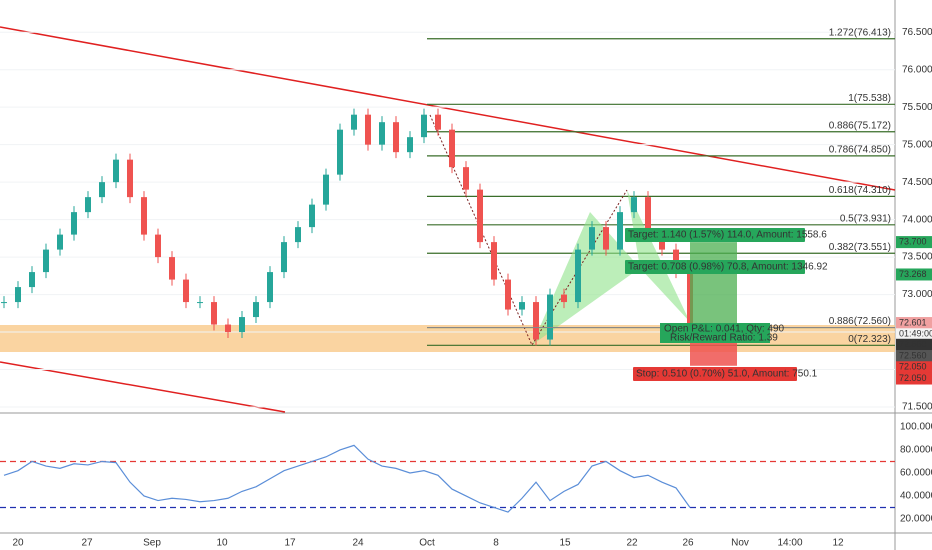 Image resolution: width=932 pixels, height=550 pixels. What do you see at coordinates (290, 543) in the screenshot?
I see `date-label: 17` at bounding box center [290, 543].